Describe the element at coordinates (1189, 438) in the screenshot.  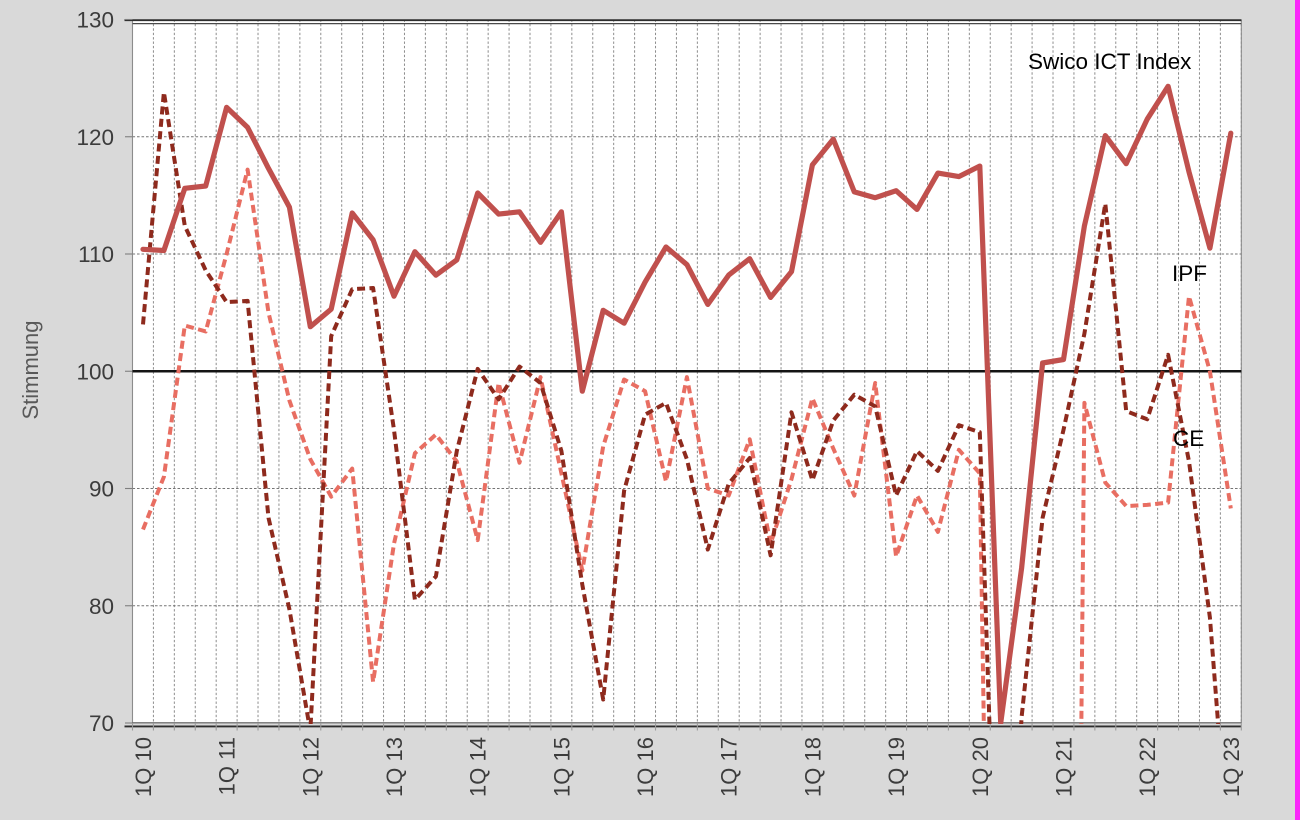
I see `series-label-ce: CE` at that location.